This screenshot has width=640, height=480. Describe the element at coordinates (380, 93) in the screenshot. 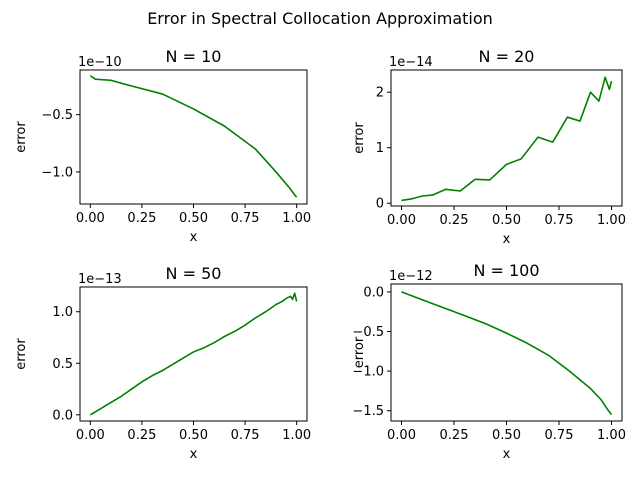

I see `y-tick-label: 2` at that location.